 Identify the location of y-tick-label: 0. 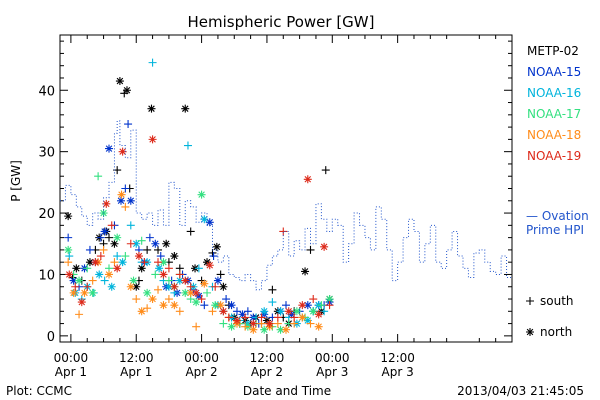
(51, 337).